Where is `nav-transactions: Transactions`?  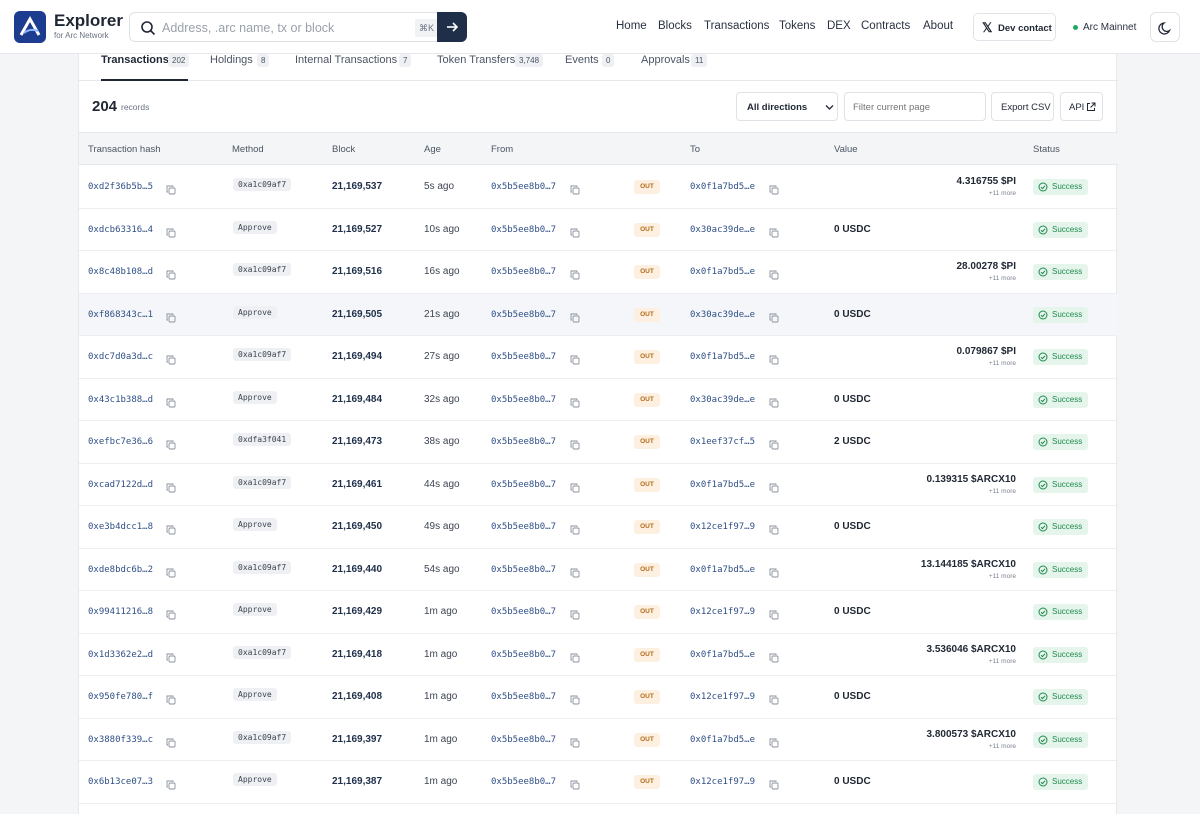 nav-transactions: Transactions is located at coordinates (737, 26).